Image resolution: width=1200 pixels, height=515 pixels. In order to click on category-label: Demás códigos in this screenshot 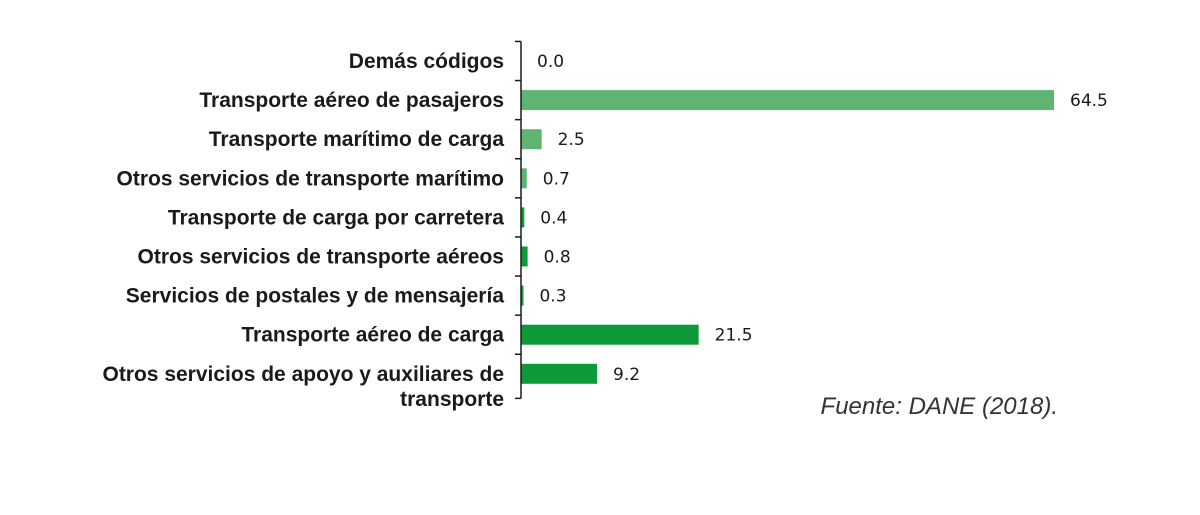, I will do `click(426, 61)`.